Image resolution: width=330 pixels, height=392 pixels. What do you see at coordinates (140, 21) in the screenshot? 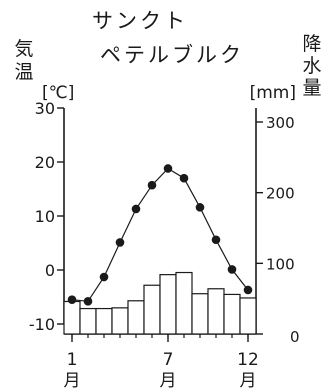
I see `chart-title-line-1: サンクト` at bounding box center [140, 21].